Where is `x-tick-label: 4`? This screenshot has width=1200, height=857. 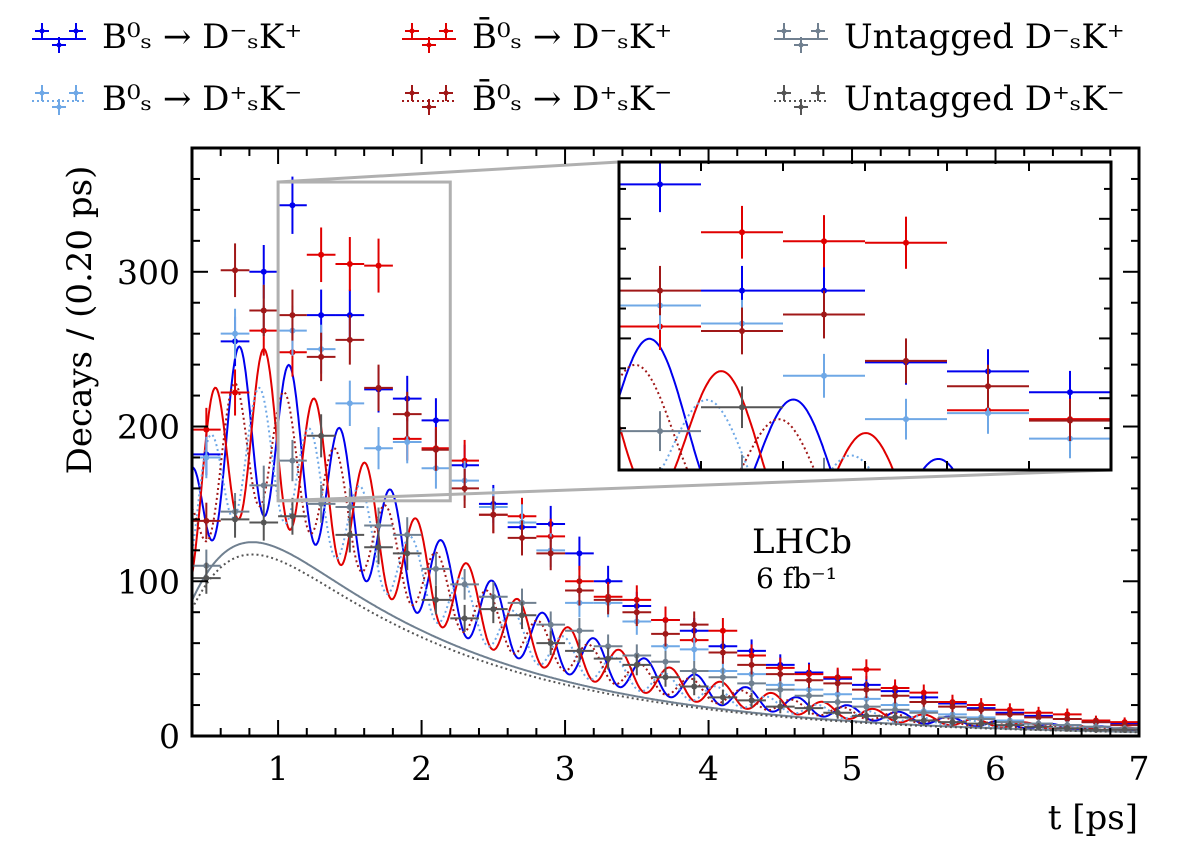
x-tick-label: 4 is located at coordinates (708, 768).